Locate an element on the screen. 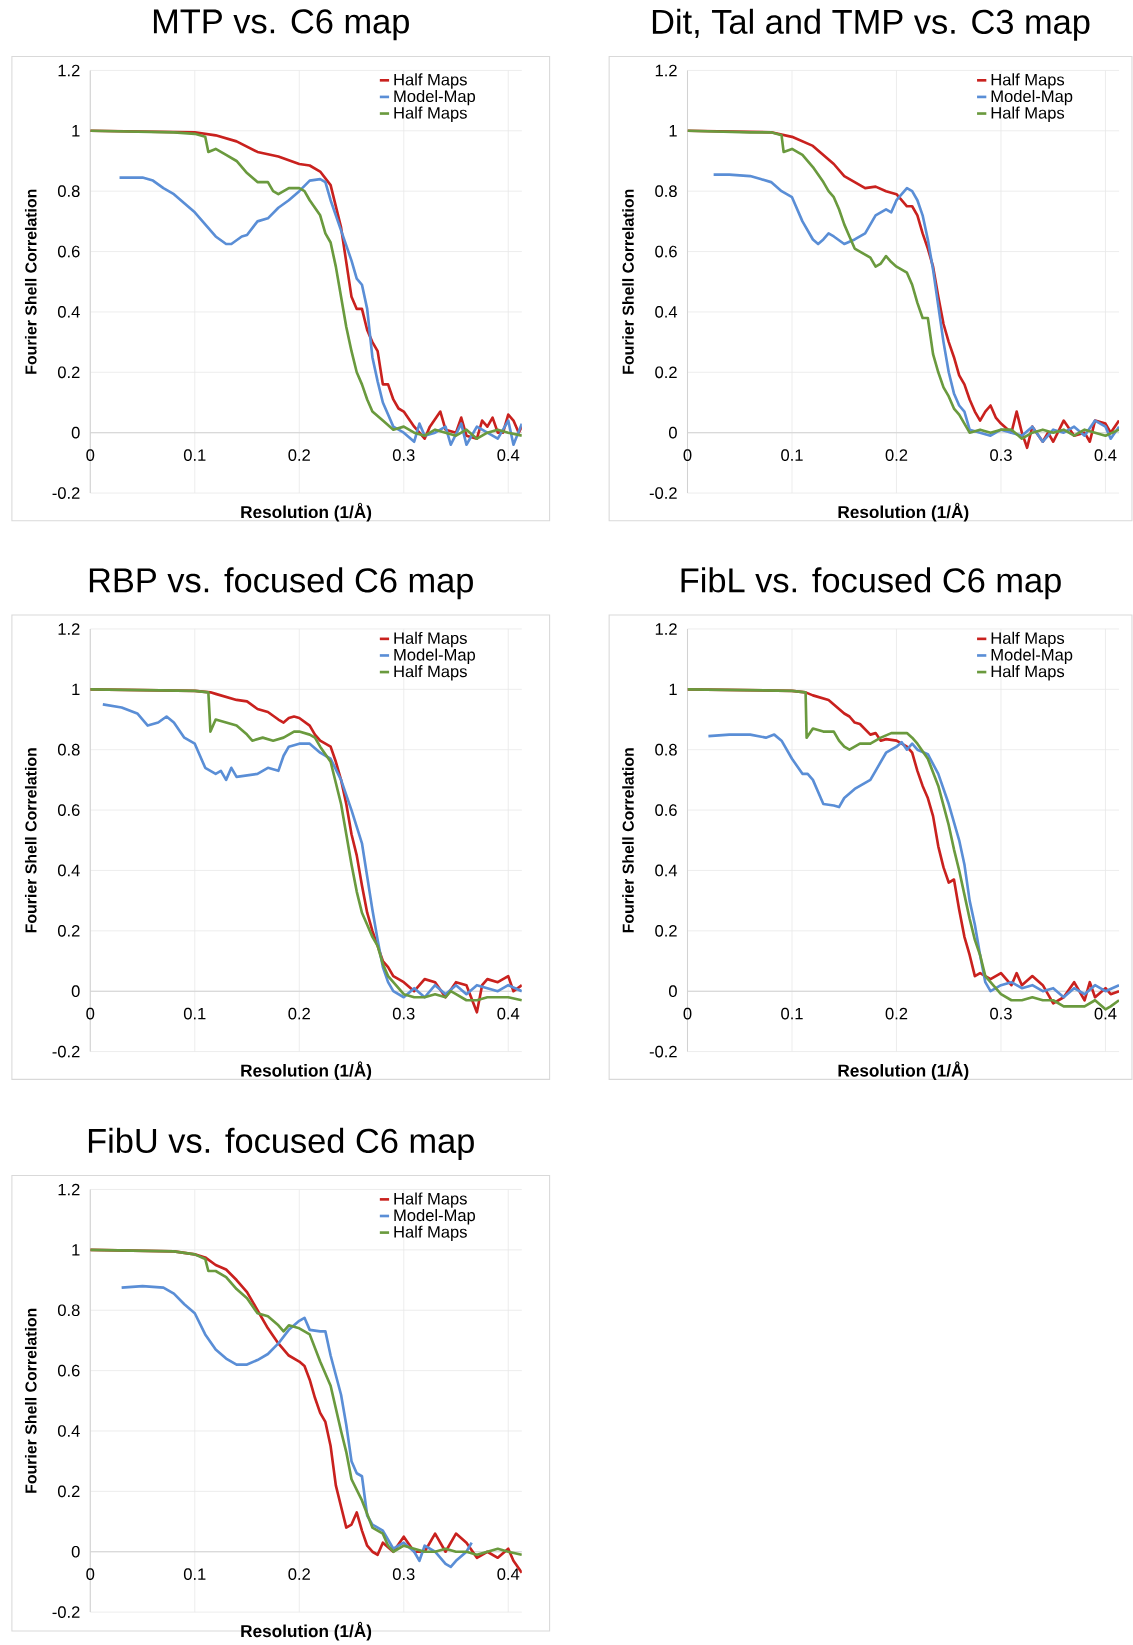 The width and height of the screenshot is (1133, 1645). chart-title: RBP vs. focused C6 map is located at coordinates (281, 583).